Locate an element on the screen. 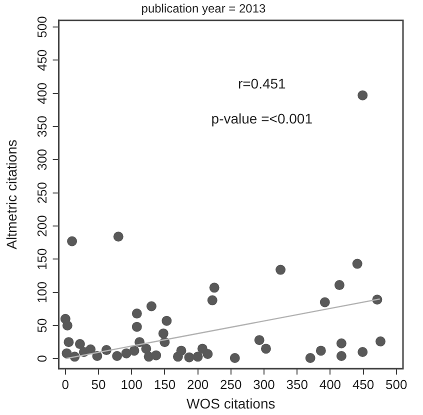 The image size is (423, 415). annotation: r=0.451 is located at coordinates (262, 84).